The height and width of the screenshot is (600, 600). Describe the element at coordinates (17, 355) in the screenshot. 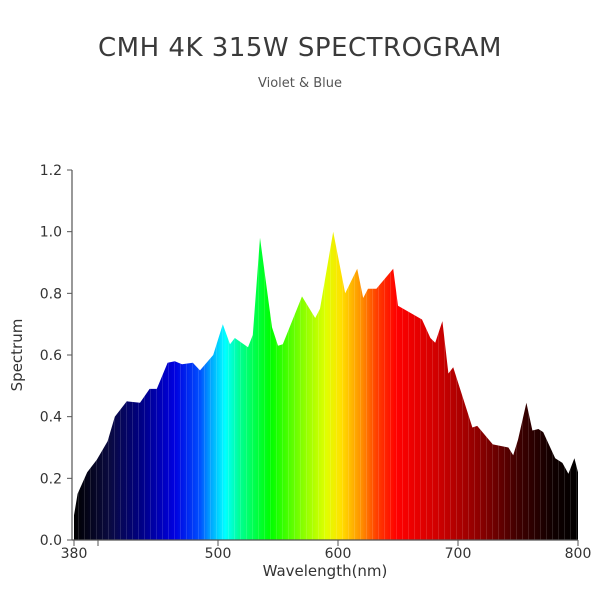

I see `y-axis-label: Spectrum` at that location.